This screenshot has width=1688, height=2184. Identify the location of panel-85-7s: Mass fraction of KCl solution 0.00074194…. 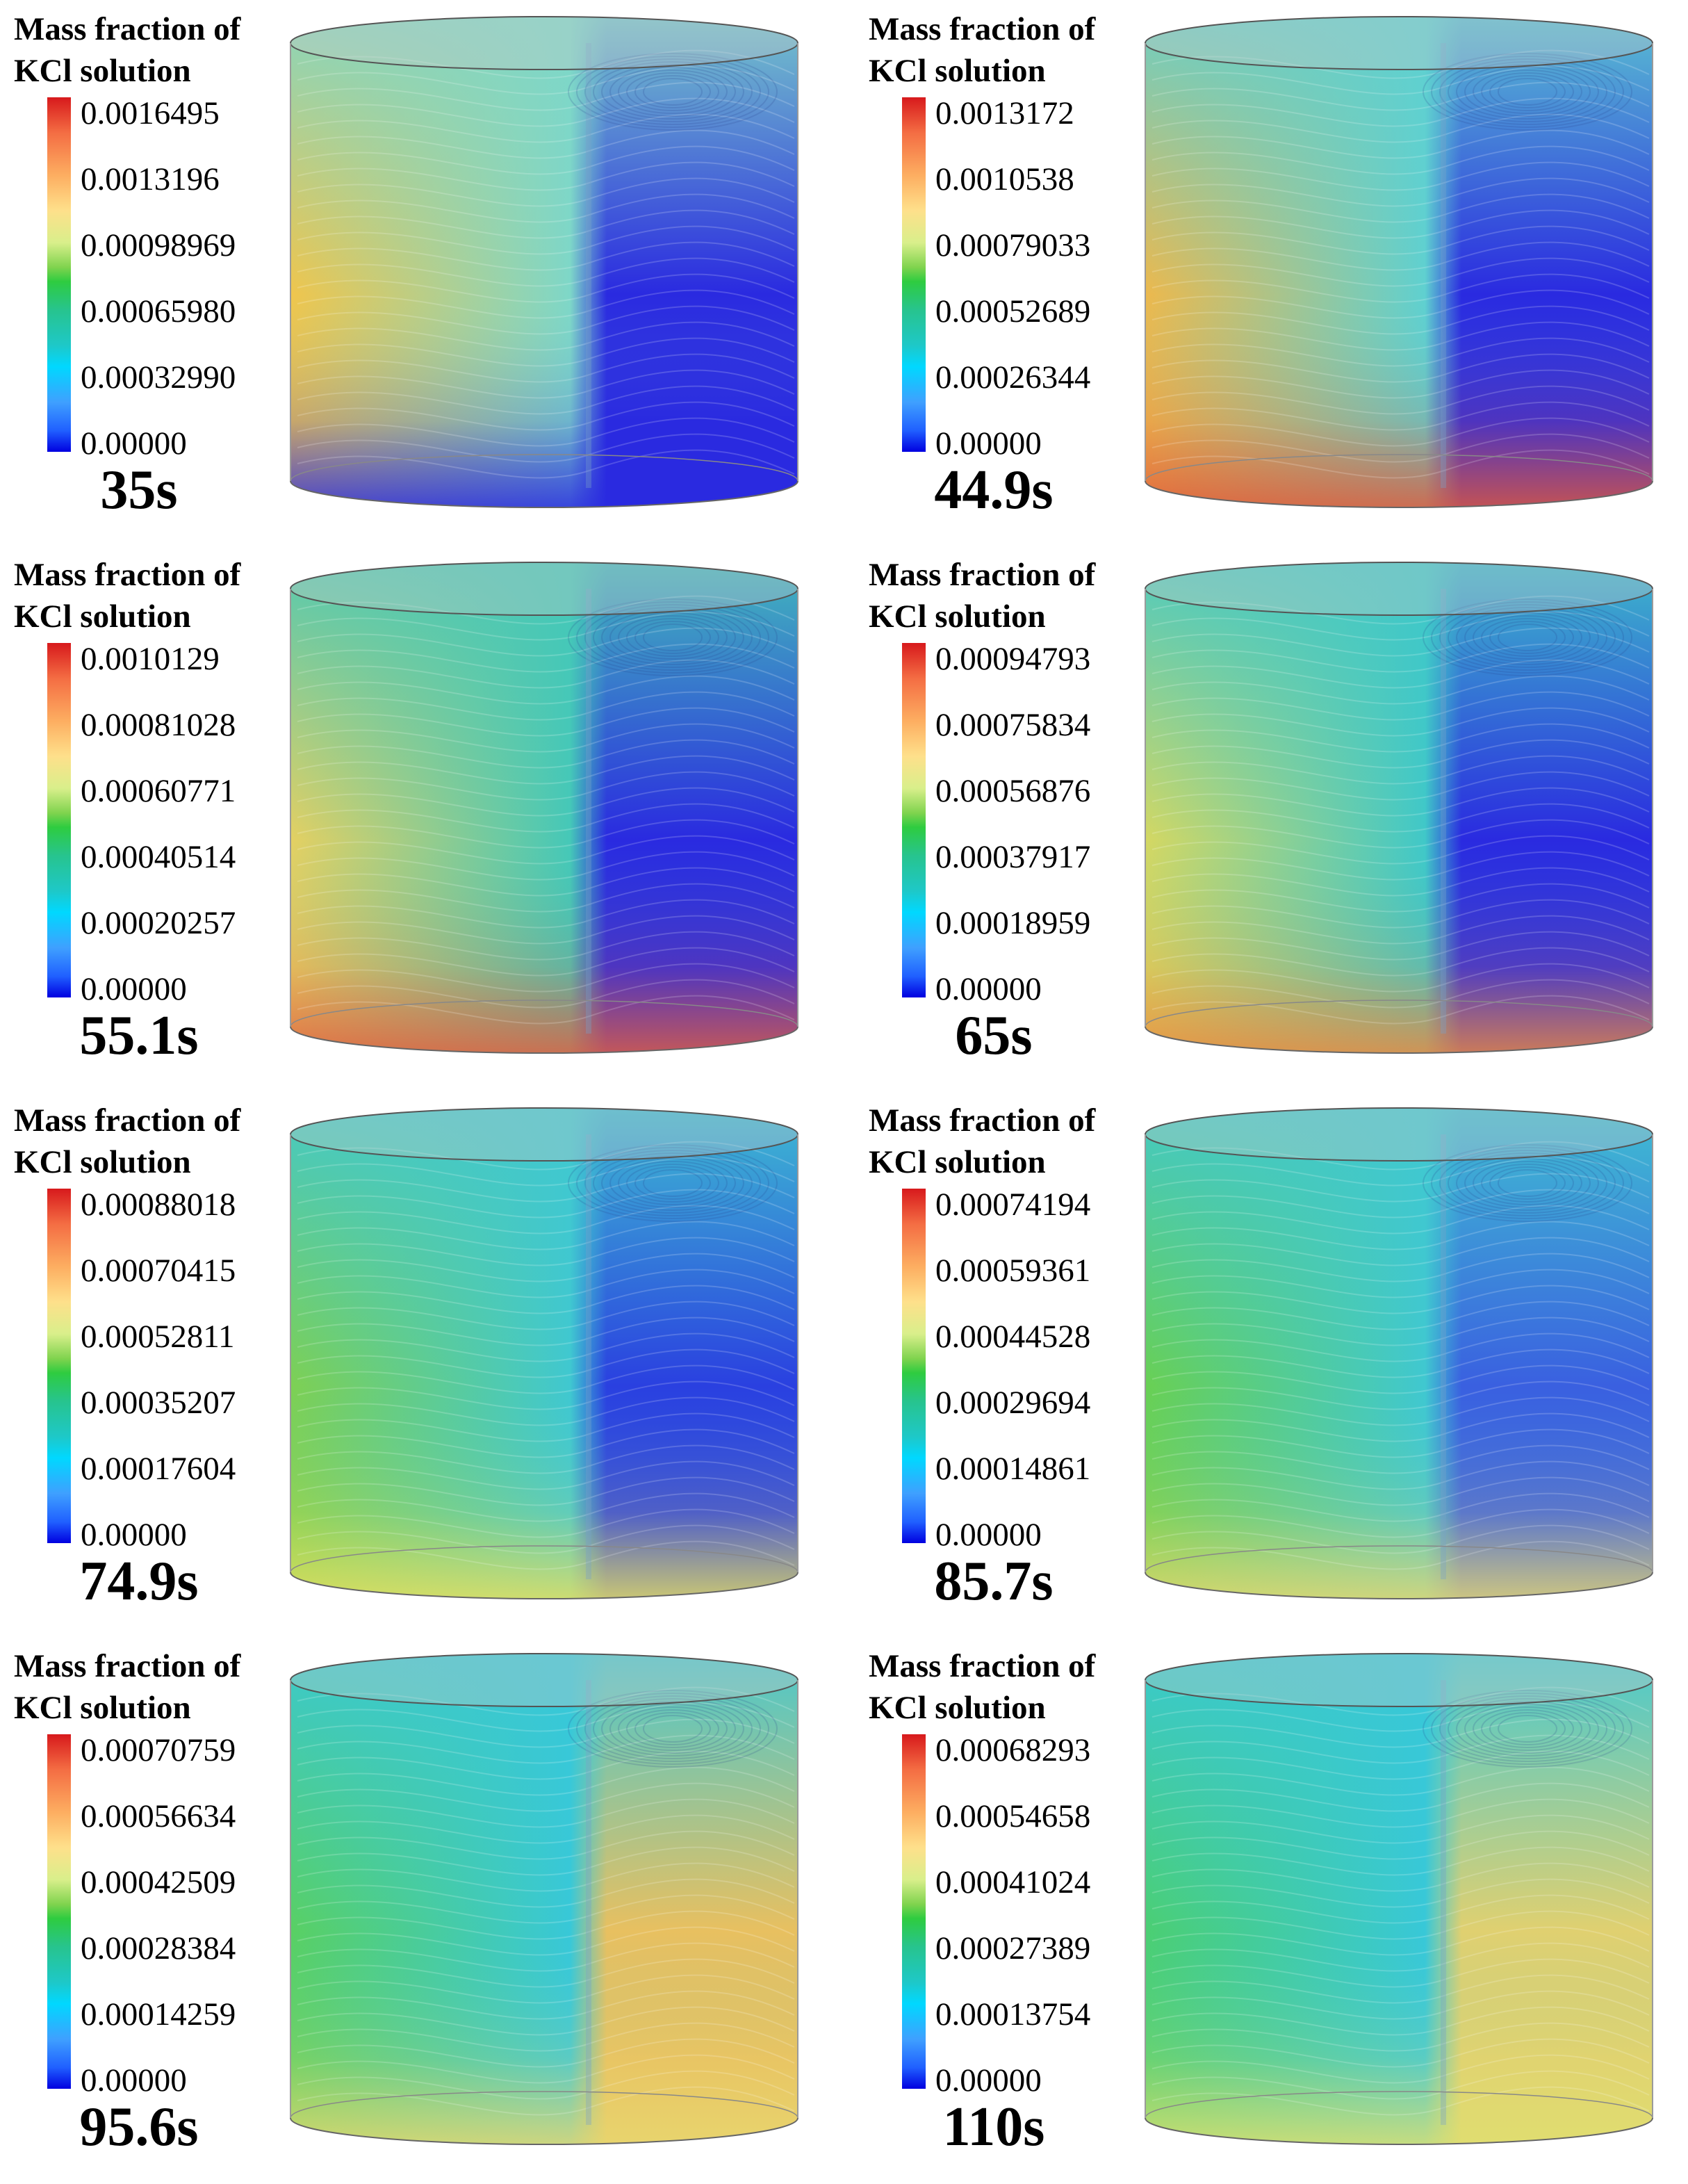
(1271, 1364).